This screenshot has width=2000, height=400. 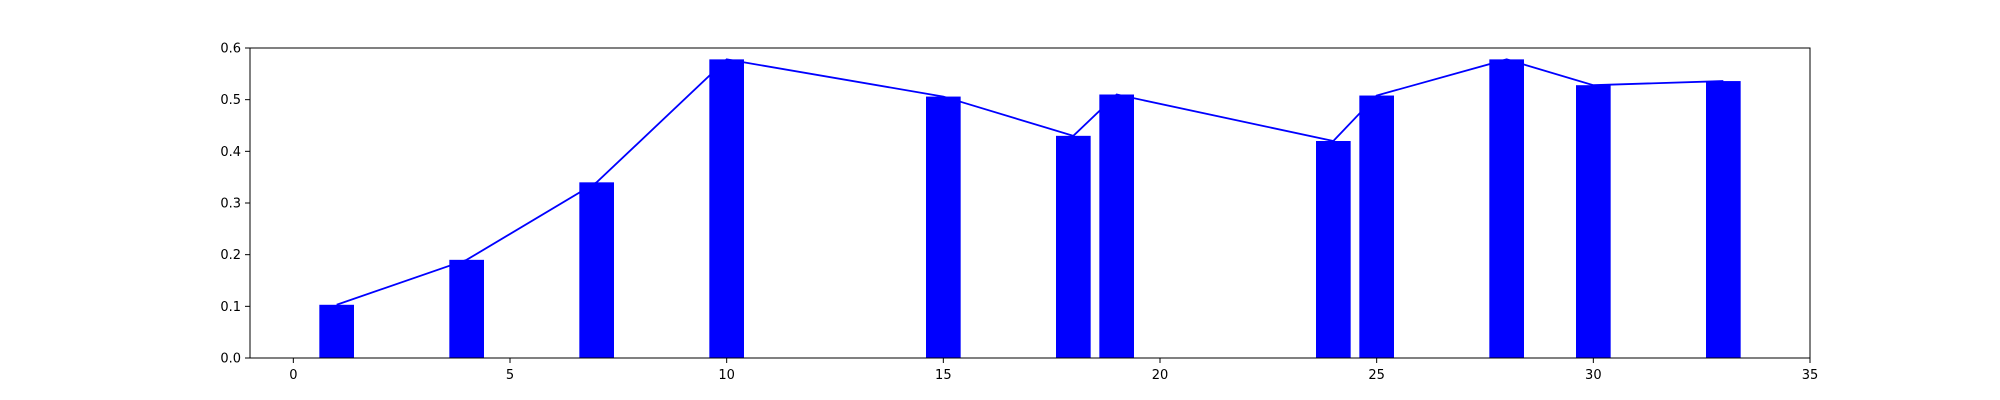 What do you see at coordinates (1053, 370) in the screenshot?
I see `x-axis: 0 5 10 15 20 25 30 35` at bounding box center [1053, 370].